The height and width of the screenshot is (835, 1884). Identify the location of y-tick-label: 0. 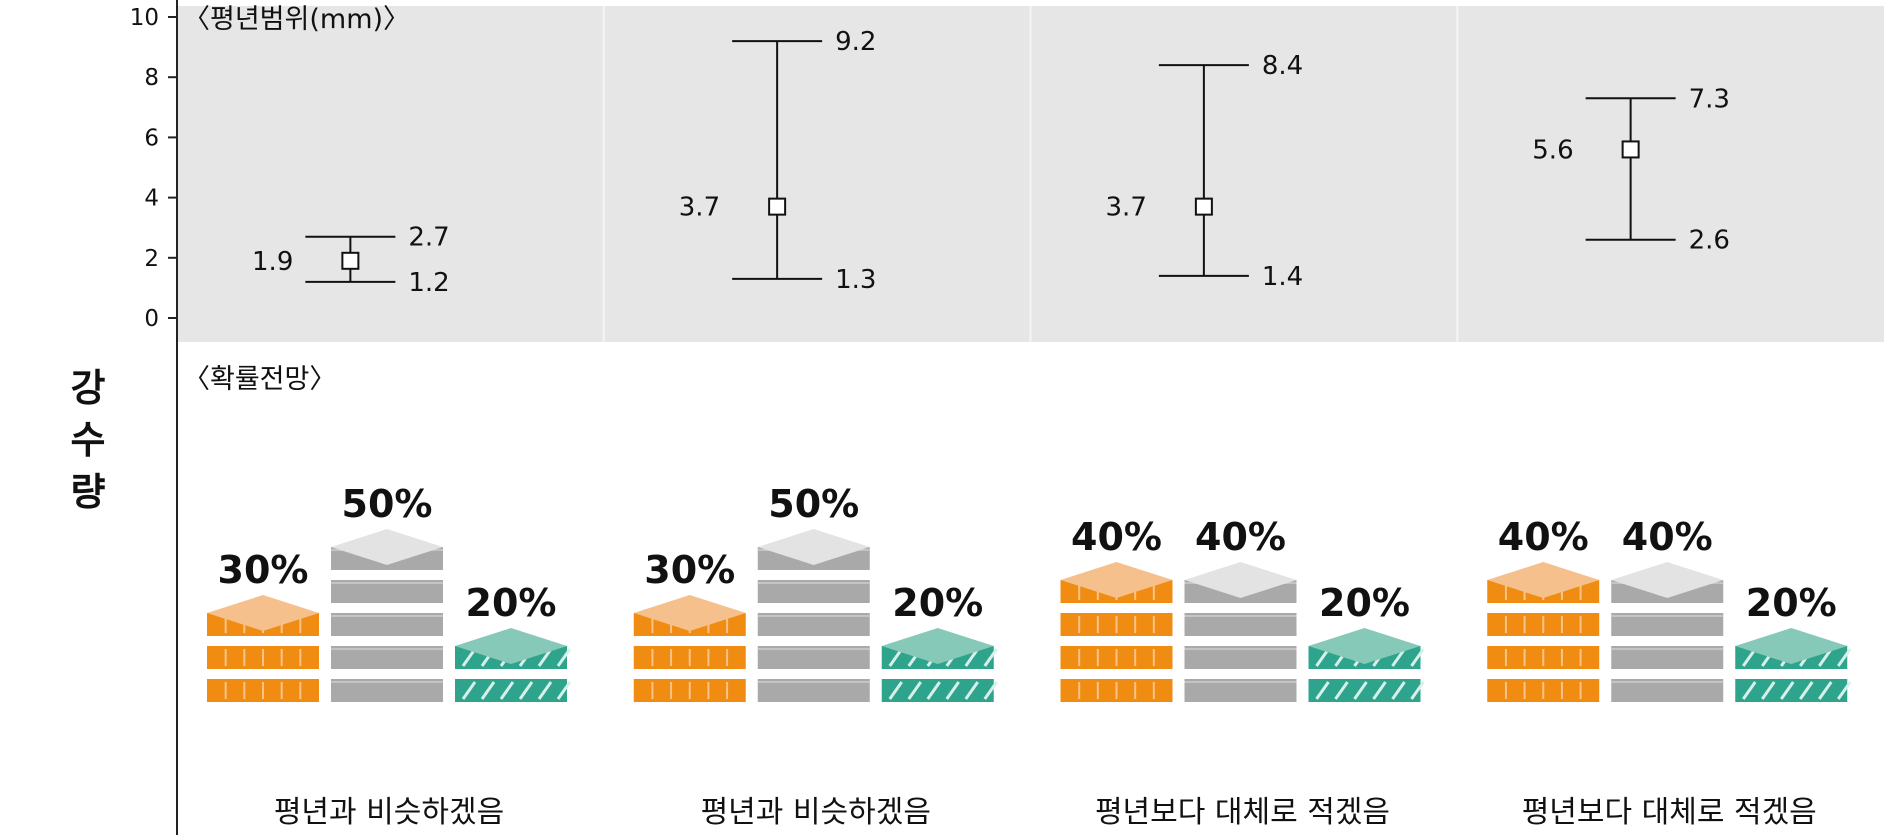
(151, 319).